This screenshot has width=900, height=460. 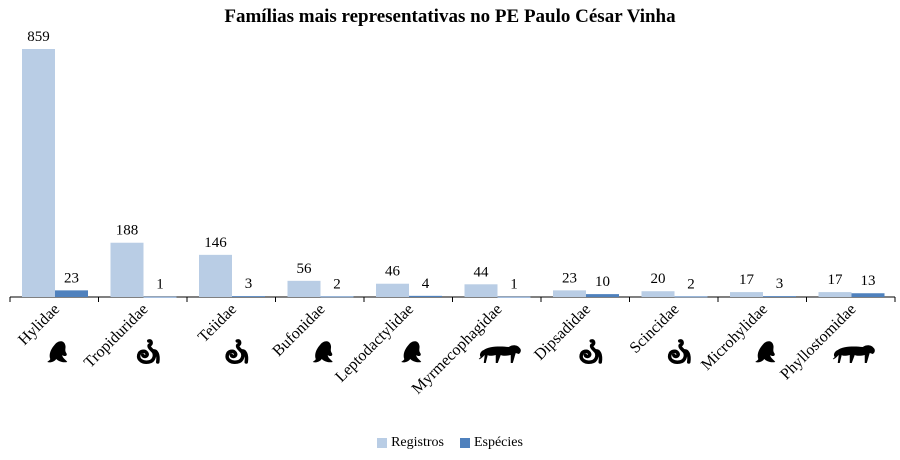 I want to click on category-label: Leptodactylidae, so click(x=374, y=343).